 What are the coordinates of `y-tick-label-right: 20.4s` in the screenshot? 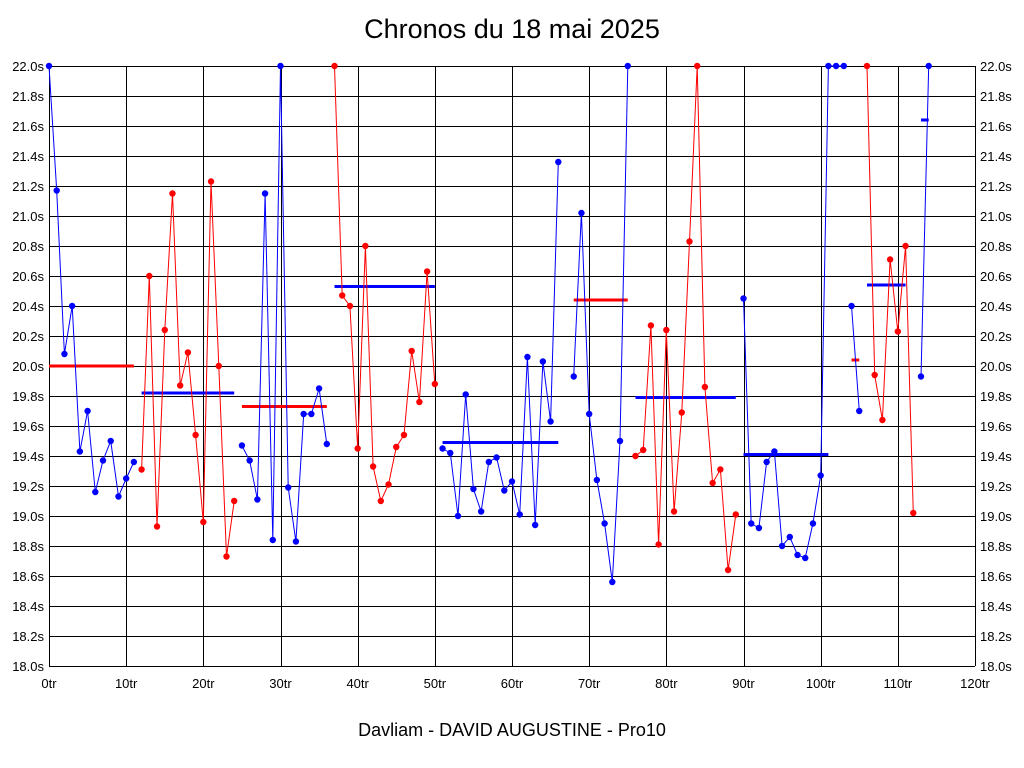 It's located at (996, 306).